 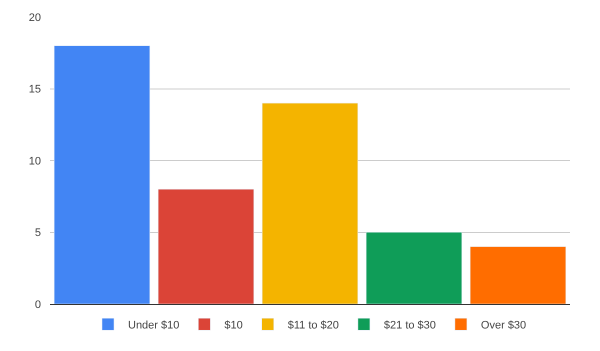 What do you see at coordinates (233, 326) in the screenshot?
I see `legend-label: $10` at bounding box center [233, 326].